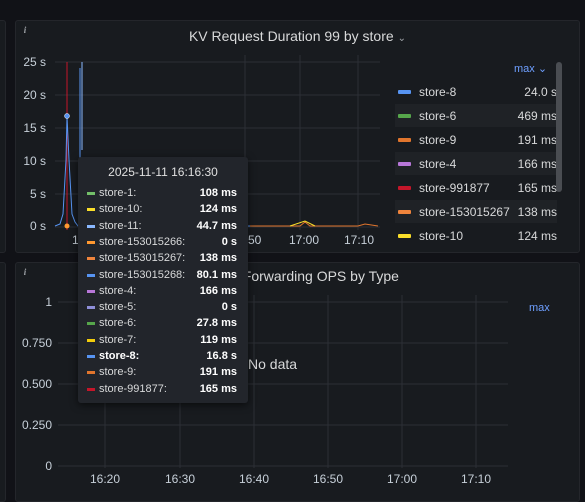  Describe the element at coordinates (163, 172) in the screenshot. I see `tooltip-time: 2025-11-11 16:16:30` at that location.